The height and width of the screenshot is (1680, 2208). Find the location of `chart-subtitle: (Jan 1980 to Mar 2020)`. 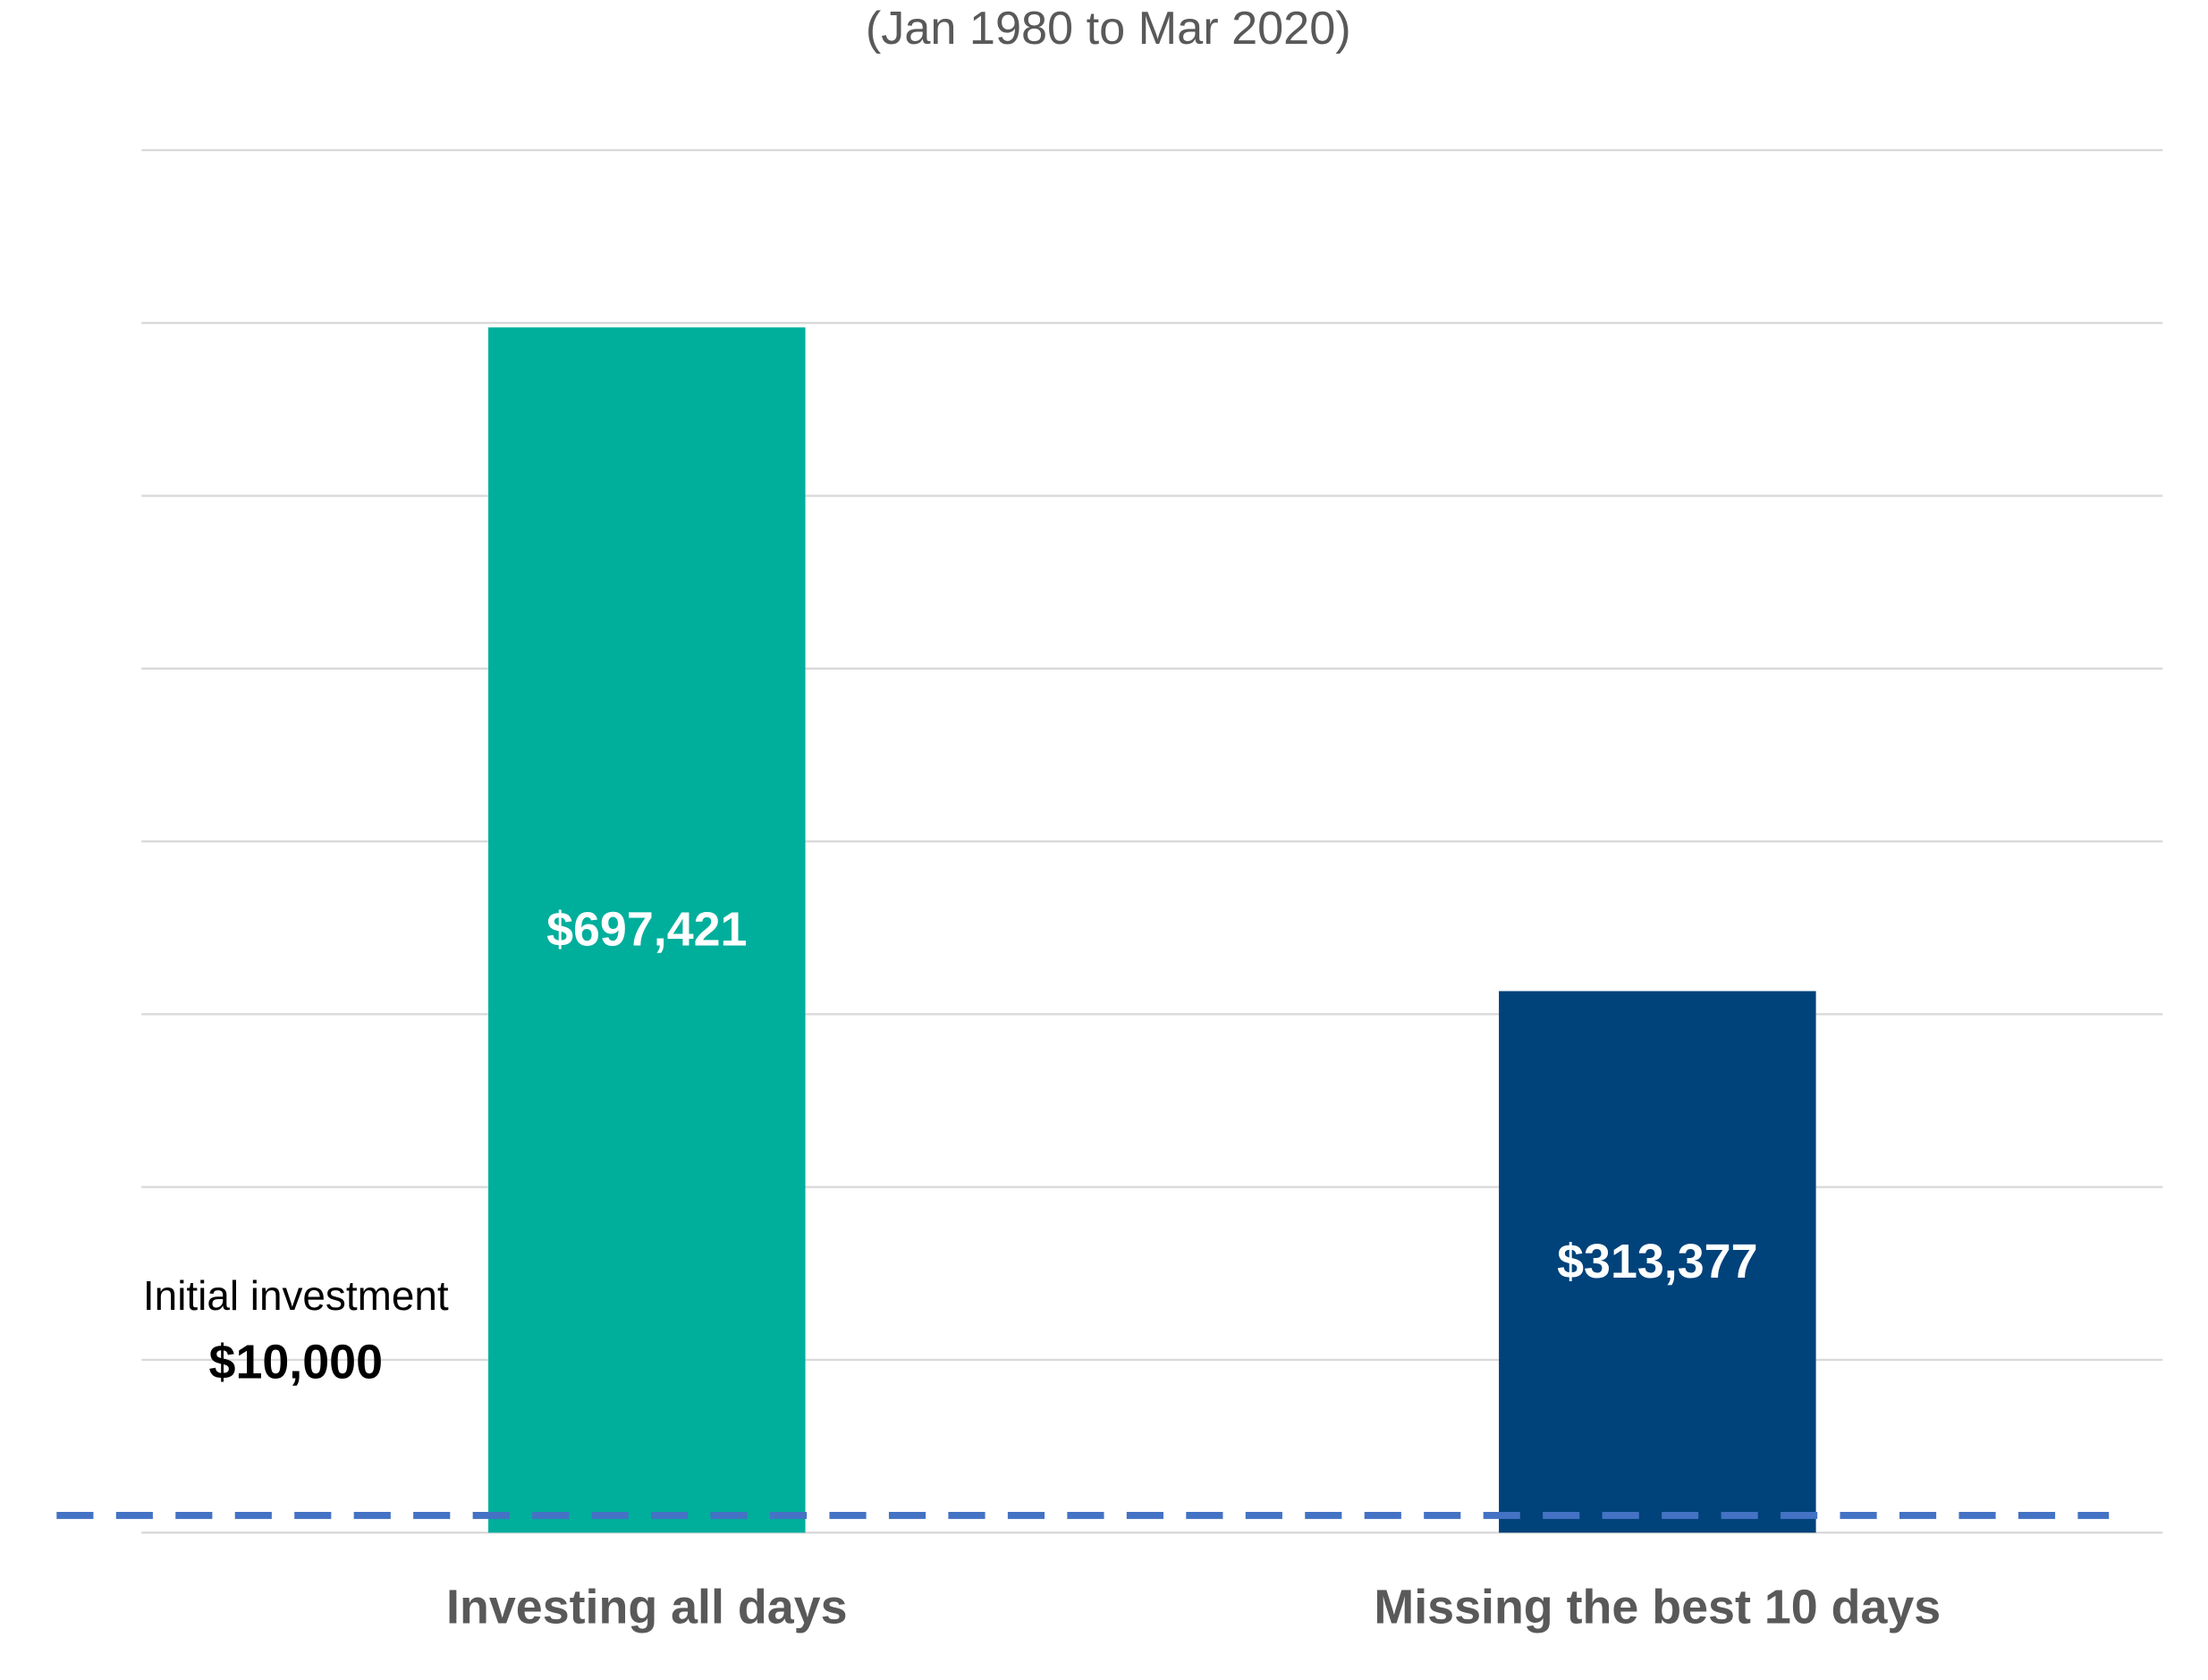

chart-subtitle: (Jan 1980 to Mar 2020) is located at coordinates (1108, 29).